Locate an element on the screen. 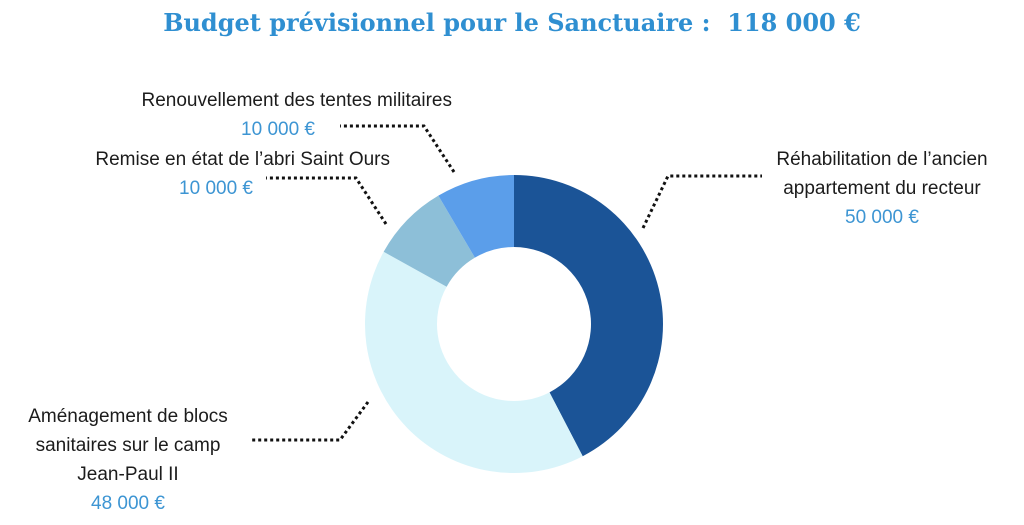  slice-tentes is located at coordinates (476, 216).